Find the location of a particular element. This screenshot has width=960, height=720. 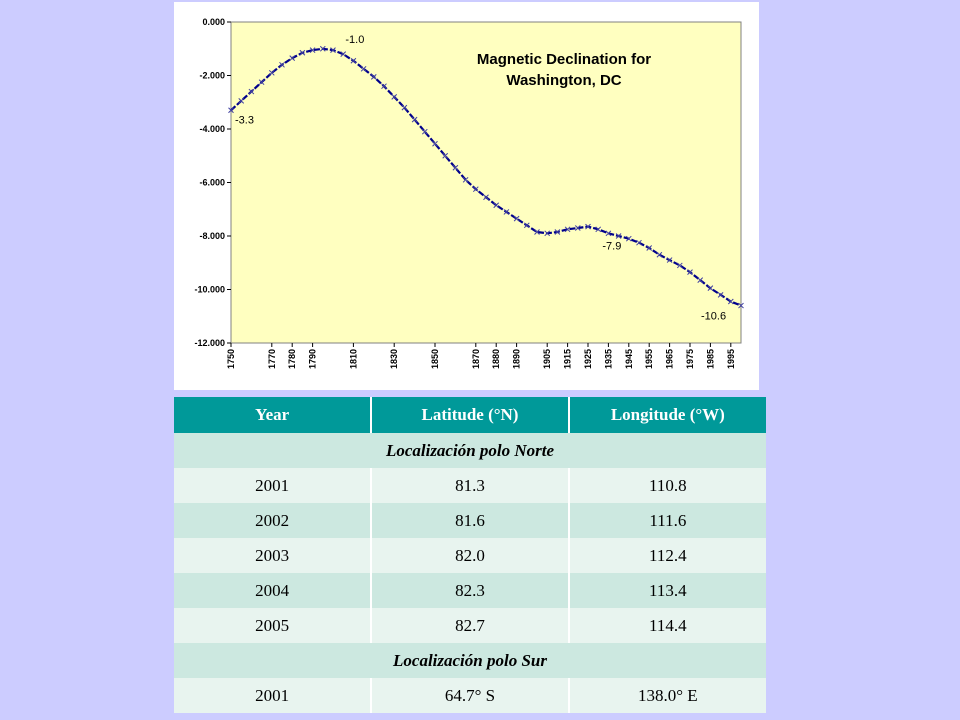

x-tick-label: 1905 is located at coordinates (547, 359).